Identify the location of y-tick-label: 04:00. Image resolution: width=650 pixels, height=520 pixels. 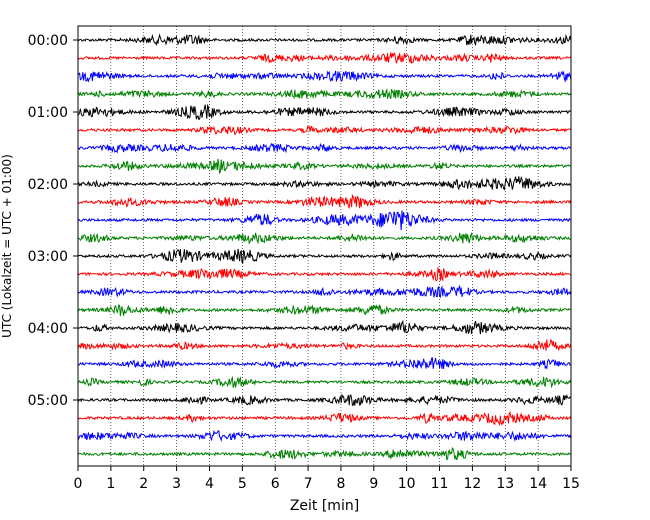
(48, 329).